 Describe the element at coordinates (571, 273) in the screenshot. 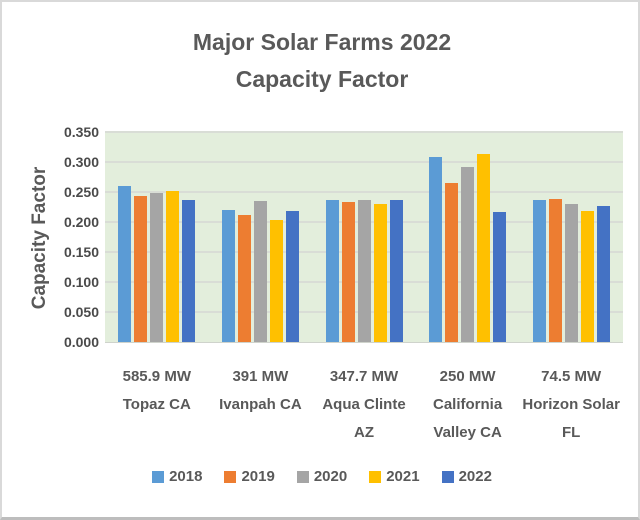

I see `bar-2020-cat5` at that location.